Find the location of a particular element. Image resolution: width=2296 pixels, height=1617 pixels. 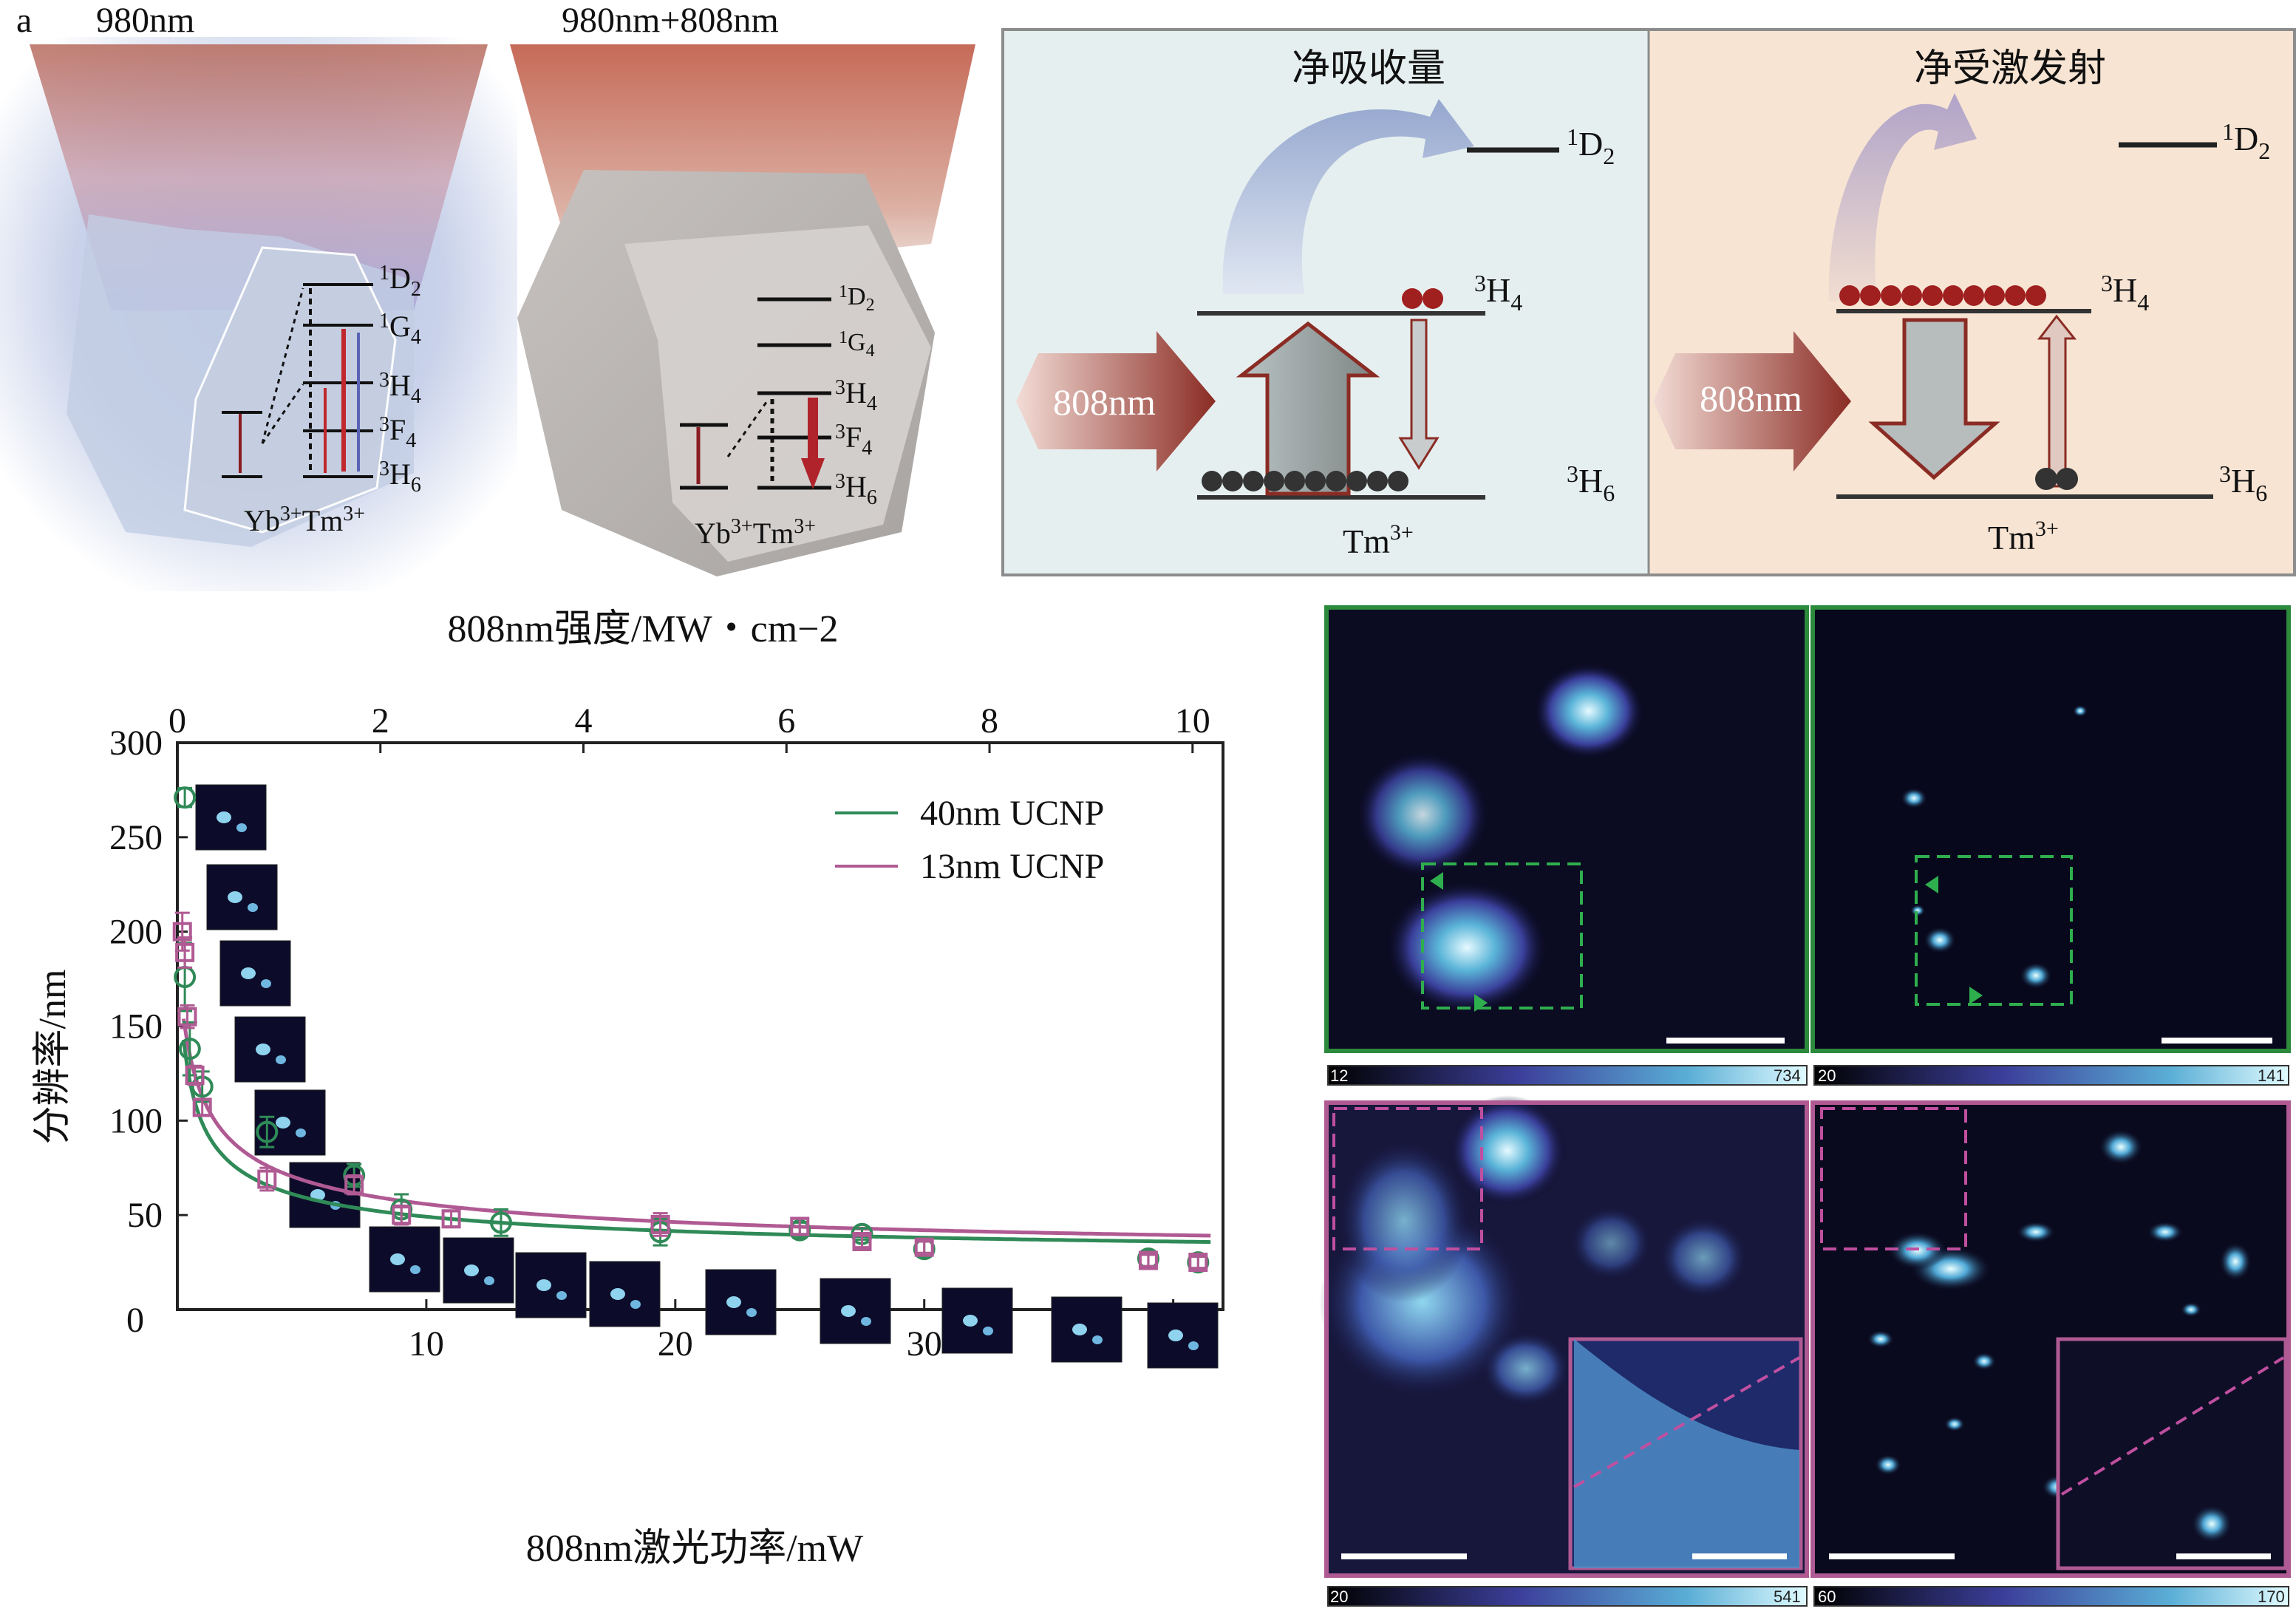

image-sted-40nm is located at coordinates (2050, 829).